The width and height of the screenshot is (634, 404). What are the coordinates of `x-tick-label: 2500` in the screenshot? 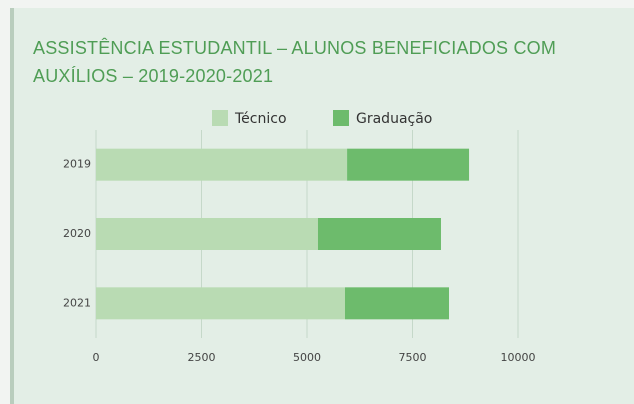 It's located at (202, 357).